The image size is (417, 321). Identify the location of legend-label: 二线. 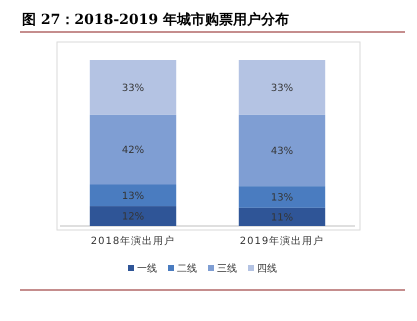
(187, 268).